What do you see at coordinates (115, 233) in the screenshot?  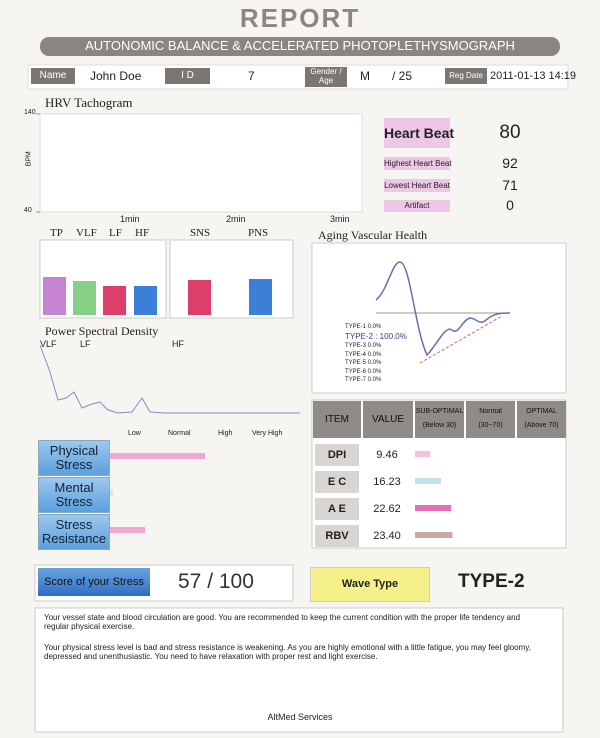 I see `bar-label: LF` at bounding box center [115, 233].